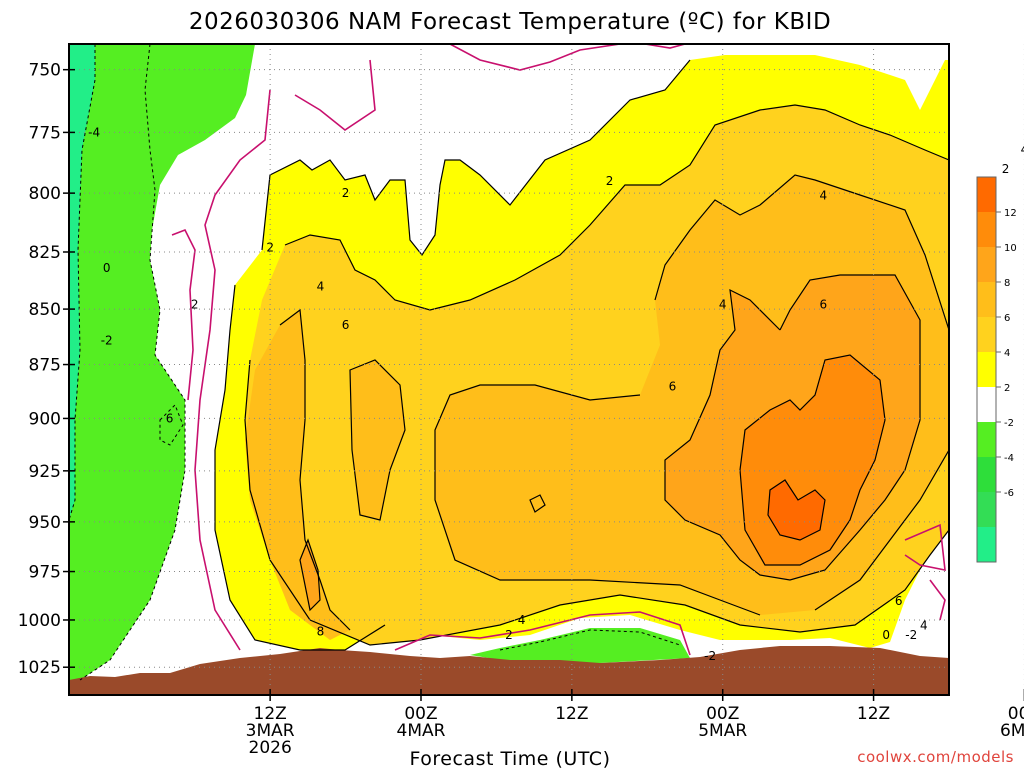 The width and height of the screenshot is (1024, 768). I want to click on y-tick-label: 775, so click(45, 133).